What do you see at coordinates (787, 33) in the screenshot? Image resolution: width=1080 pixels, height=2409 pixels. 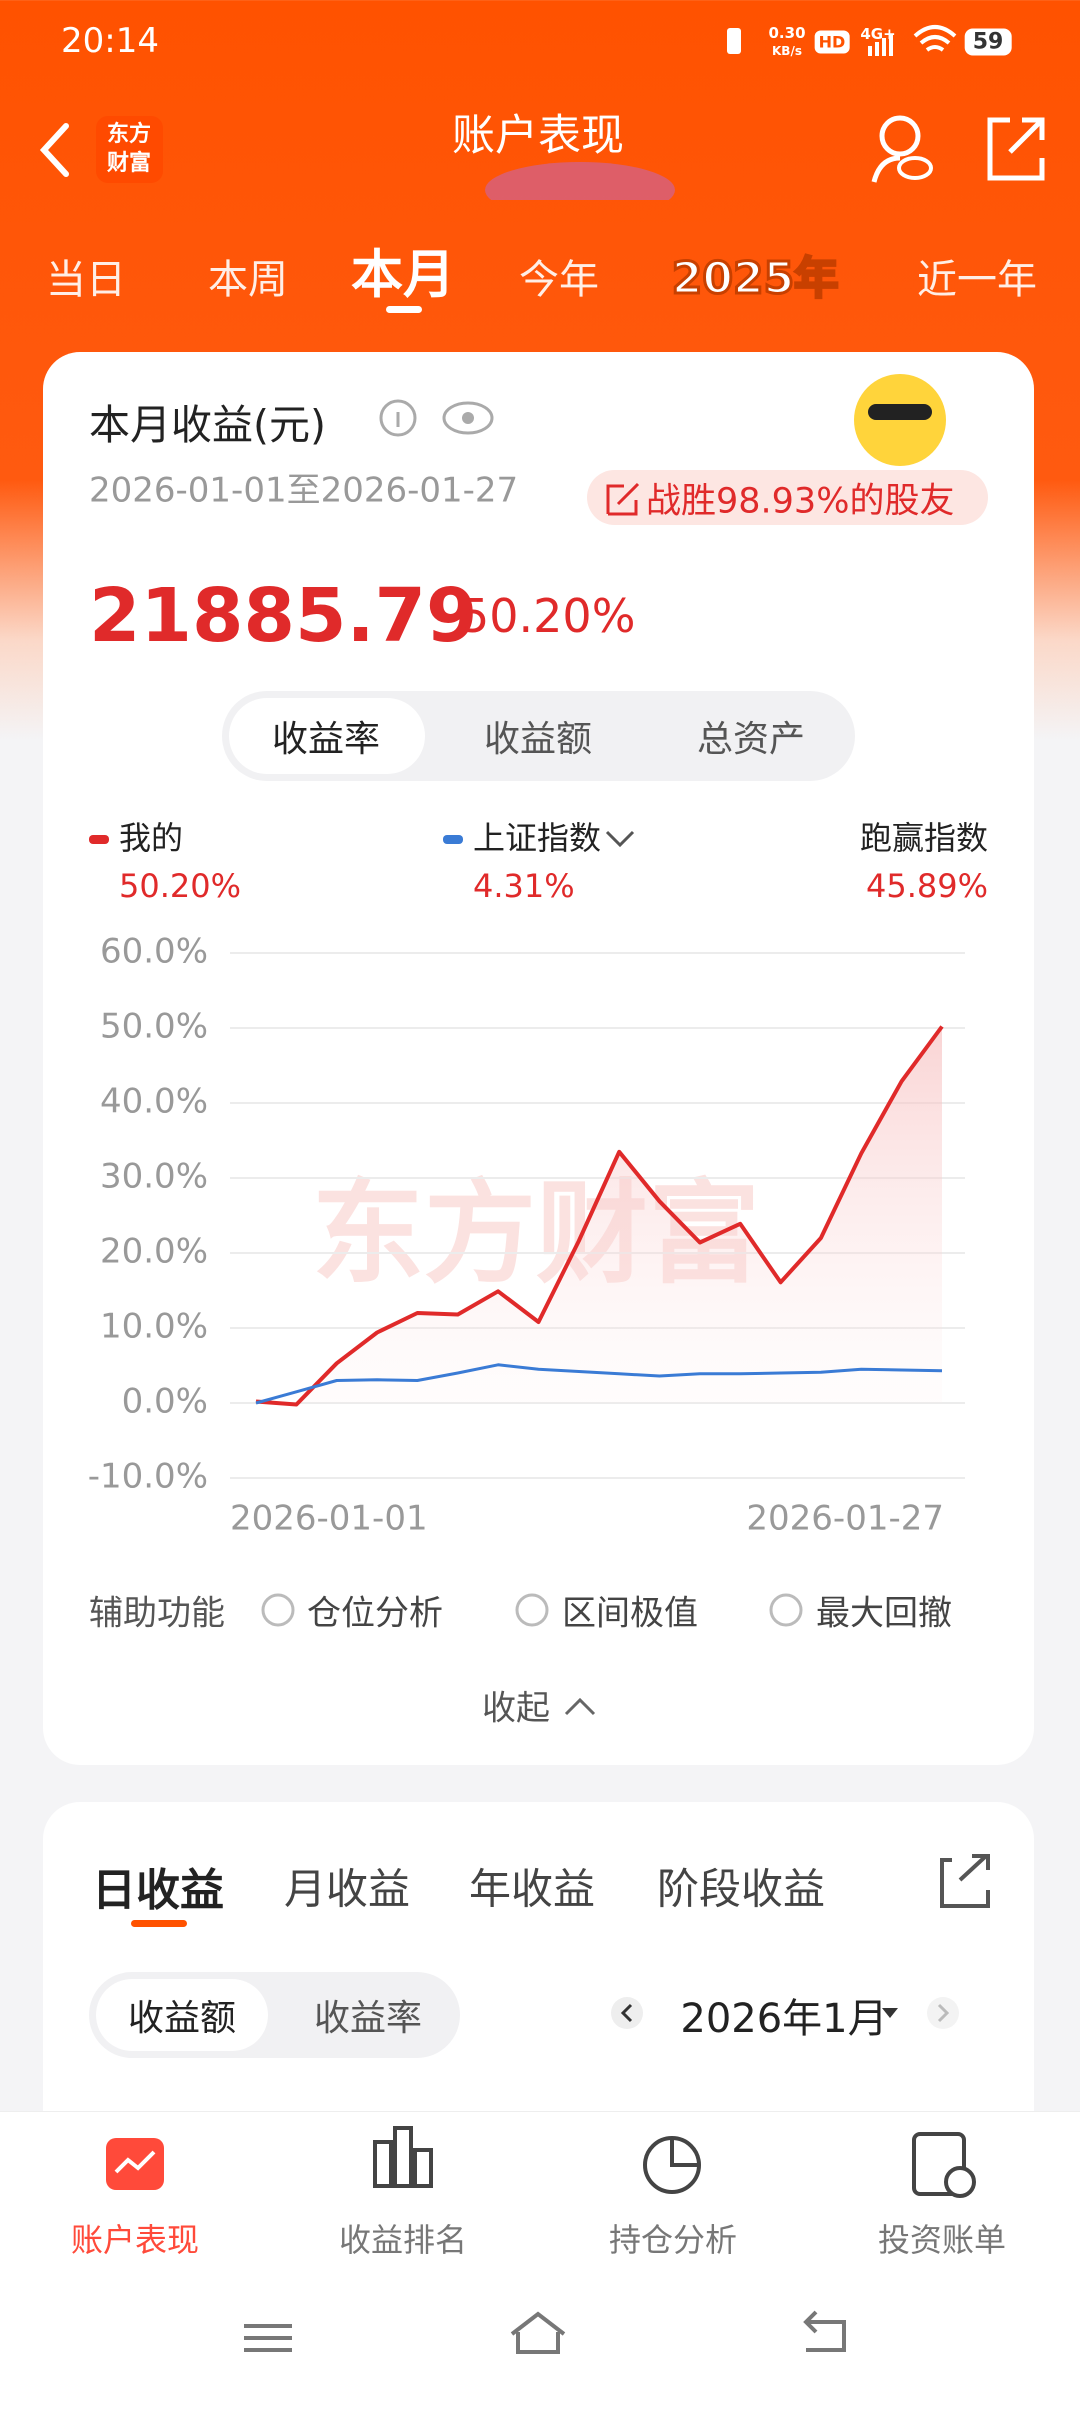 I see `net-speed: 0.30` at bounding box center [787, 33].